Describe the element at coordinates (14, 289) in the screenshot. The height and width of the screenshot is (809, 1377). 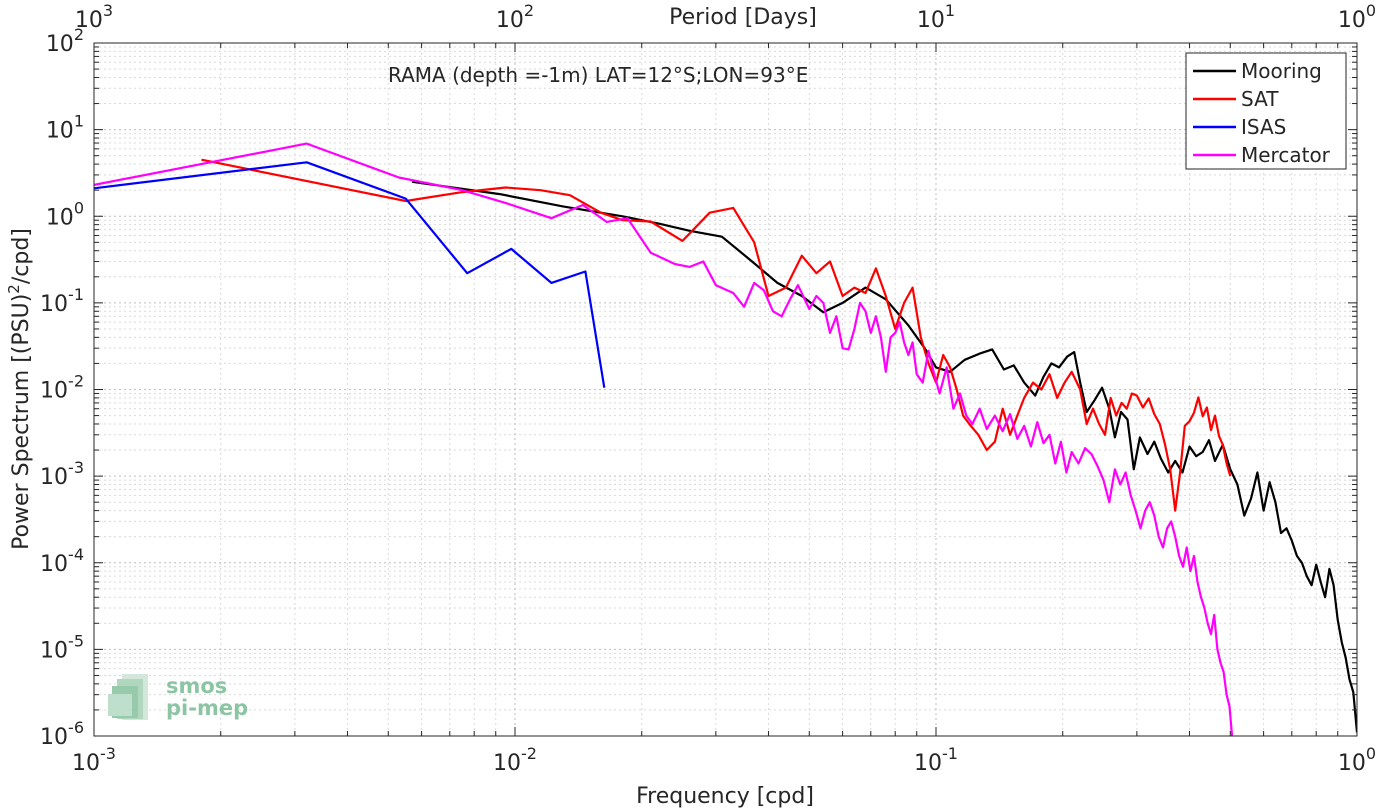
I see `y-axis-title-superscript: 2` at that location.